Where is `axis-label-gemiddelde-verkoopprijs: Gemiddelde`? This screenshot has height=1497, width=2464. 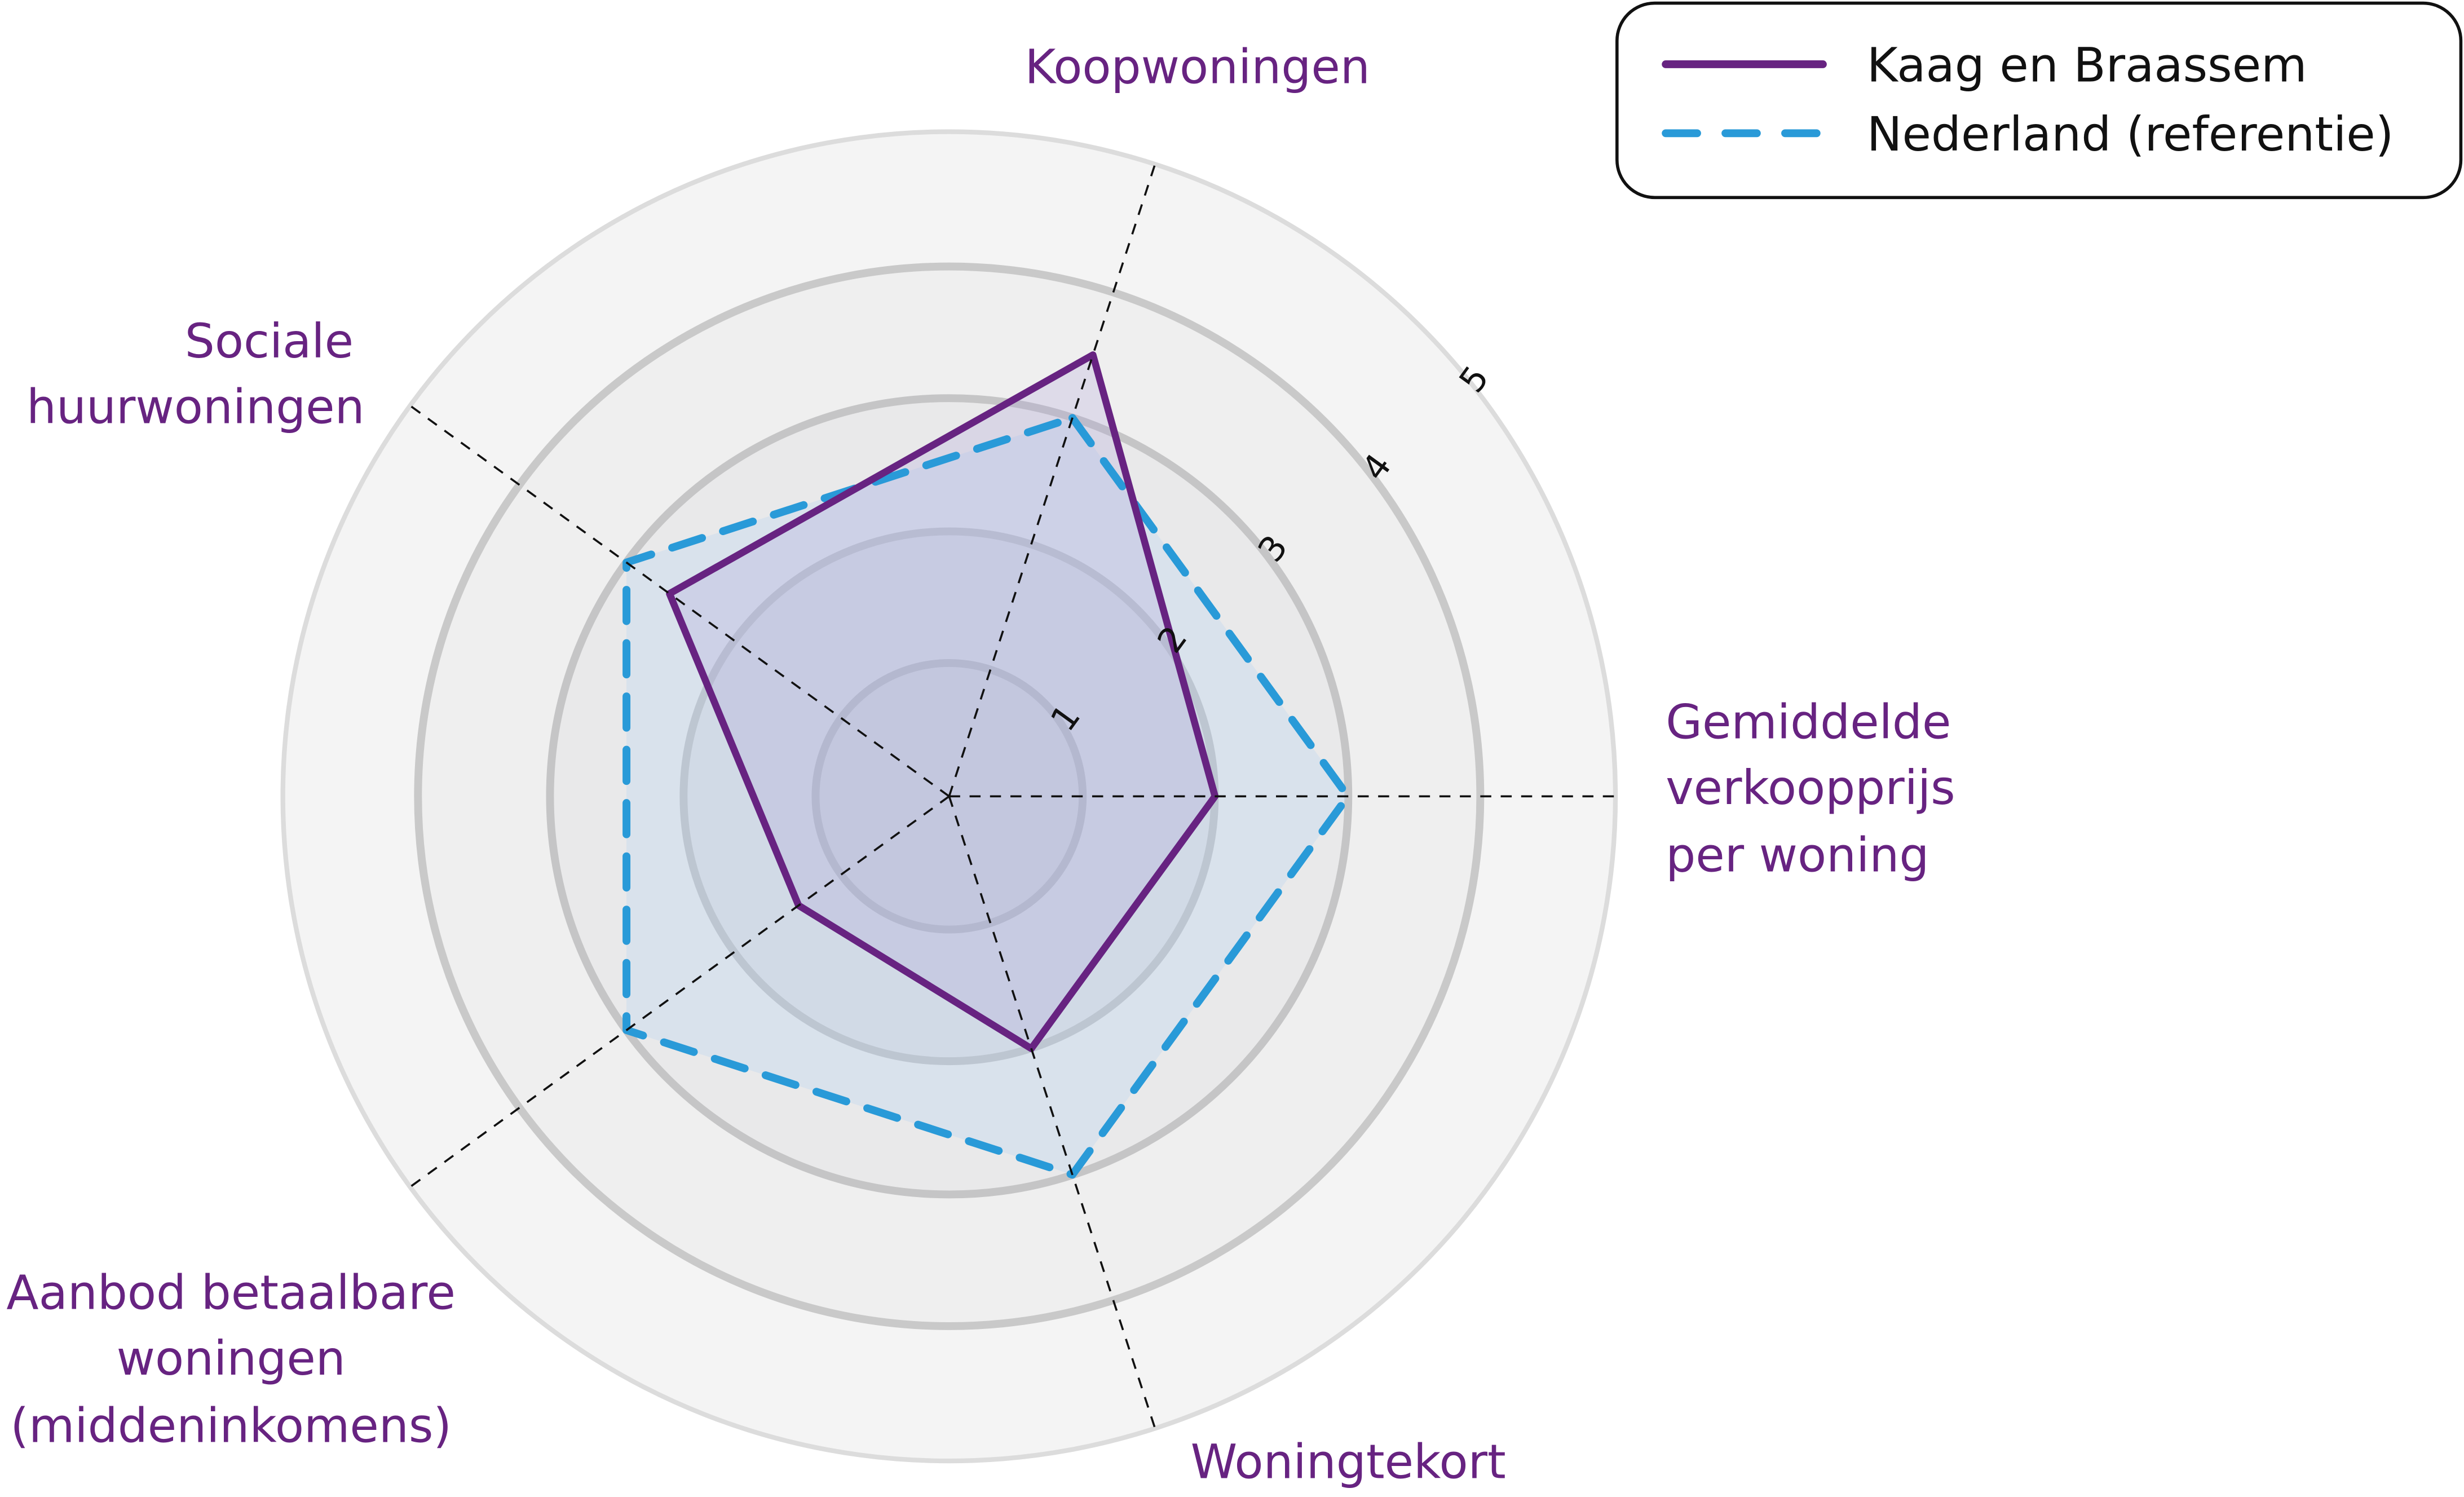 axis-label-gemiddelde-verkoopprijs: Gemiddelde is located at coordinates (1808, 722).